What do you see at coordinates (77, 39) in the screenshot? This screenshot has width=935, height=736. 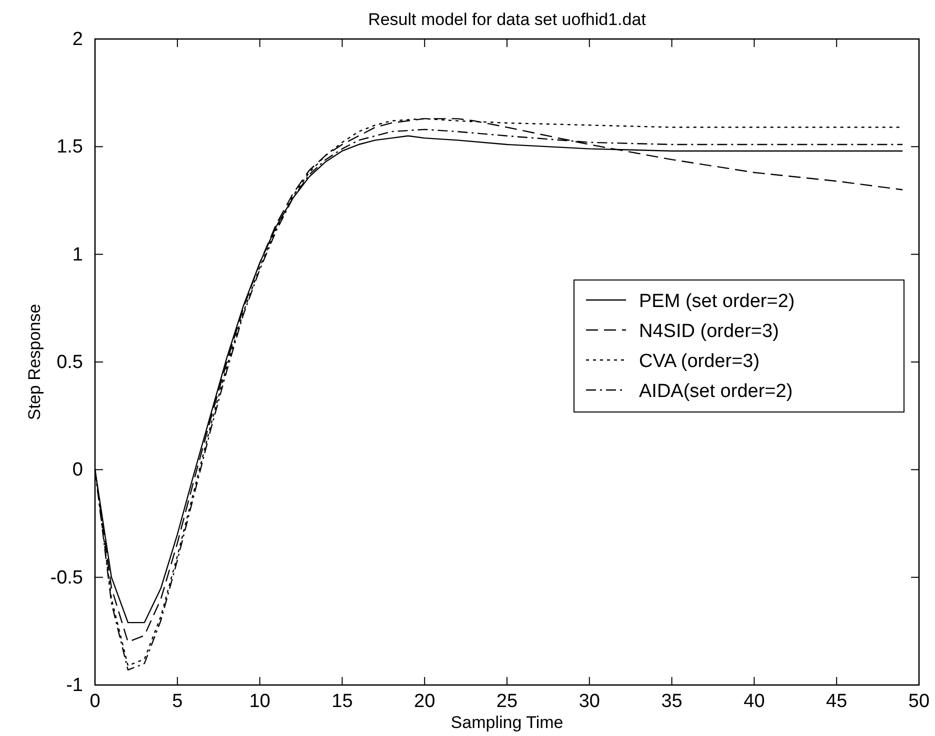 I see `y-tick-label: 2` at bounding box center [77, 39].